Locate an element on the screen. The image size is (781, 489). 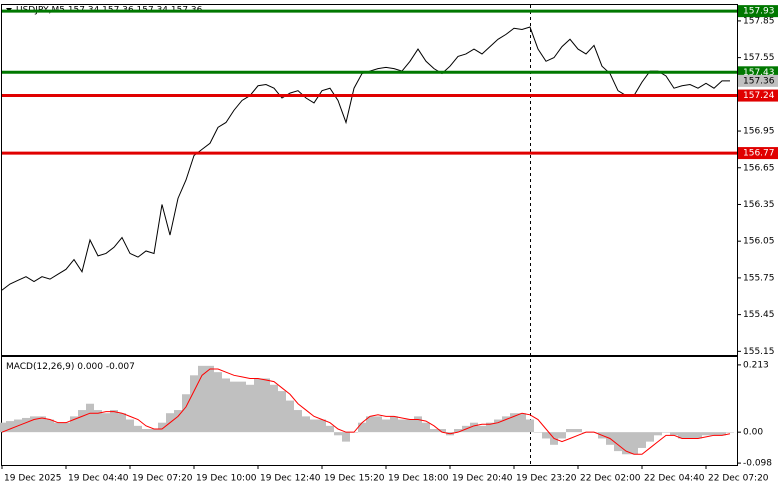
y-tick-label: 155.15 is located at coordinates (759, 352).